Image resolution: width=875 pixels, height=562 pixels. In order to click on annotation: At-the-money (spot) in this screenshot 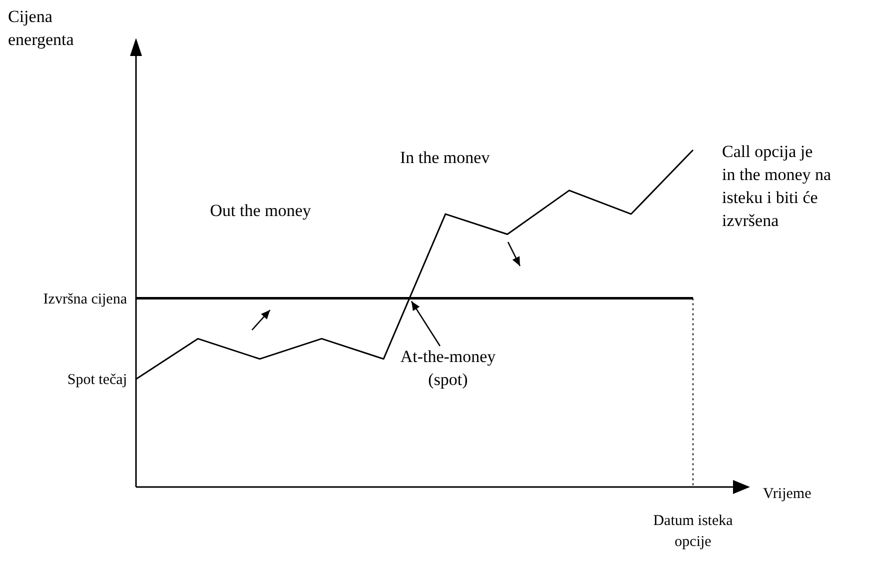, I will do `click(448, 368)`.